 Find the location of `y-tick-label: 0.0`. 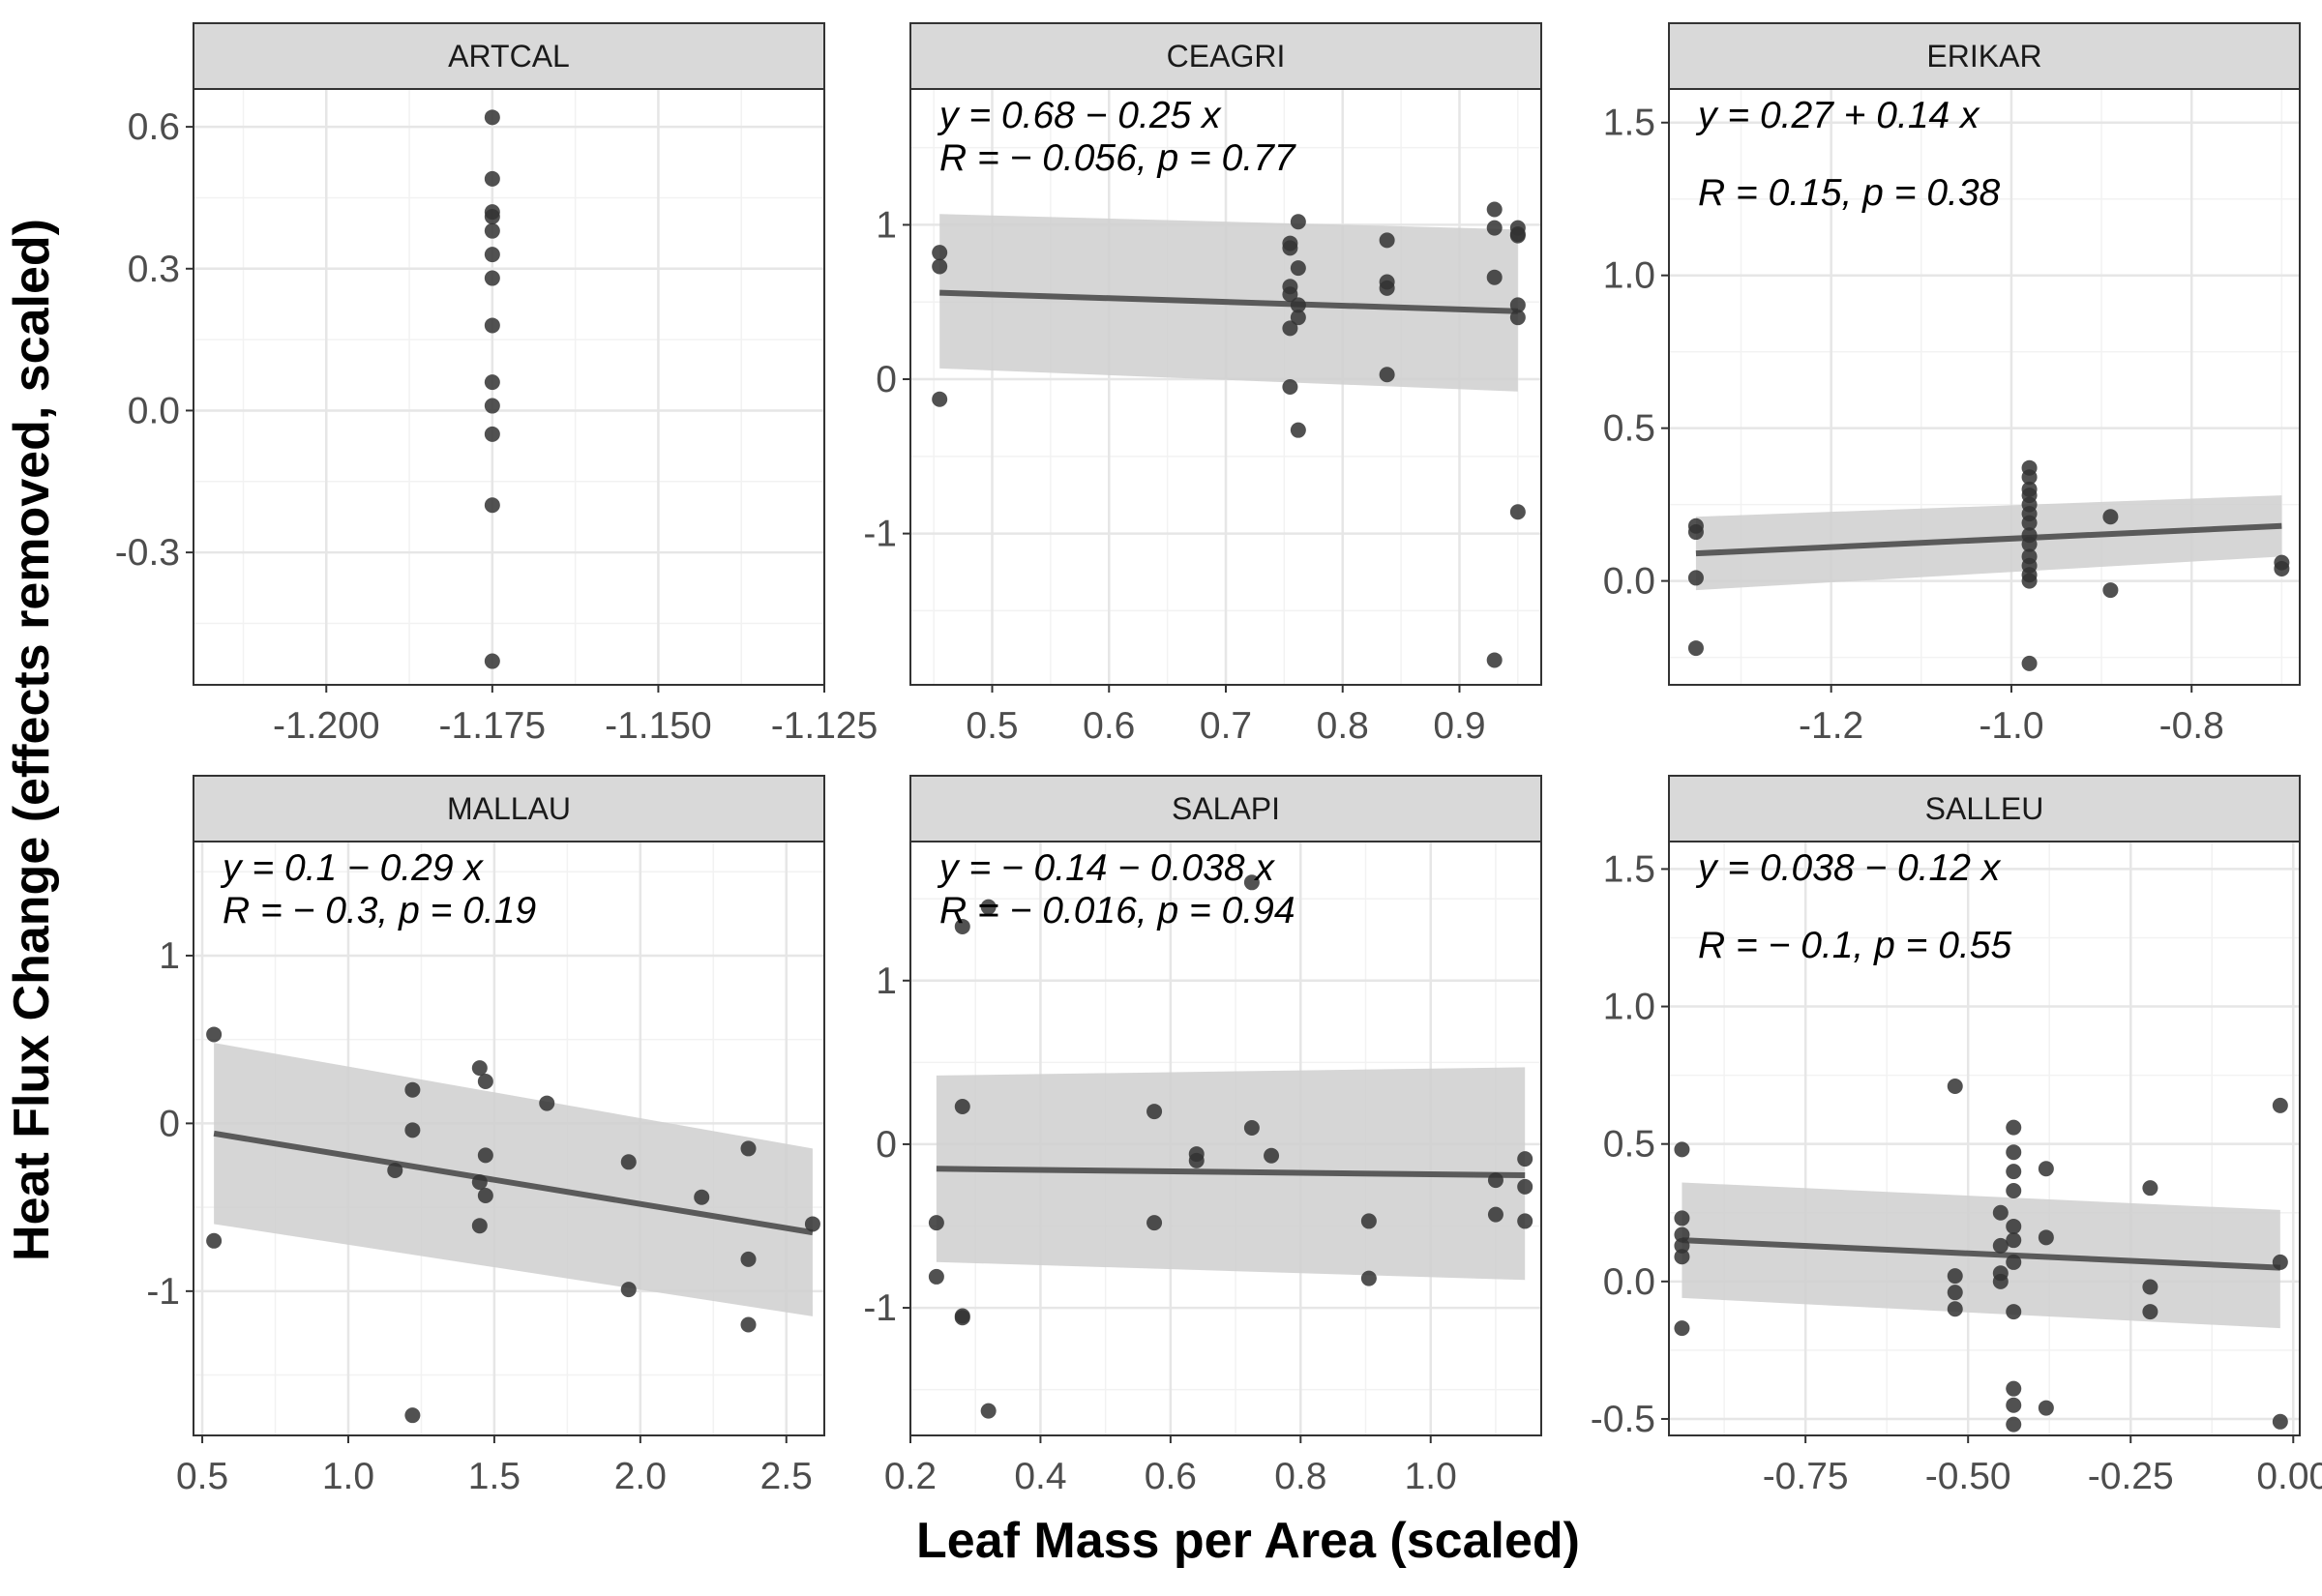

y-tick-label: 0.0 is located at coordinates (154, 410).